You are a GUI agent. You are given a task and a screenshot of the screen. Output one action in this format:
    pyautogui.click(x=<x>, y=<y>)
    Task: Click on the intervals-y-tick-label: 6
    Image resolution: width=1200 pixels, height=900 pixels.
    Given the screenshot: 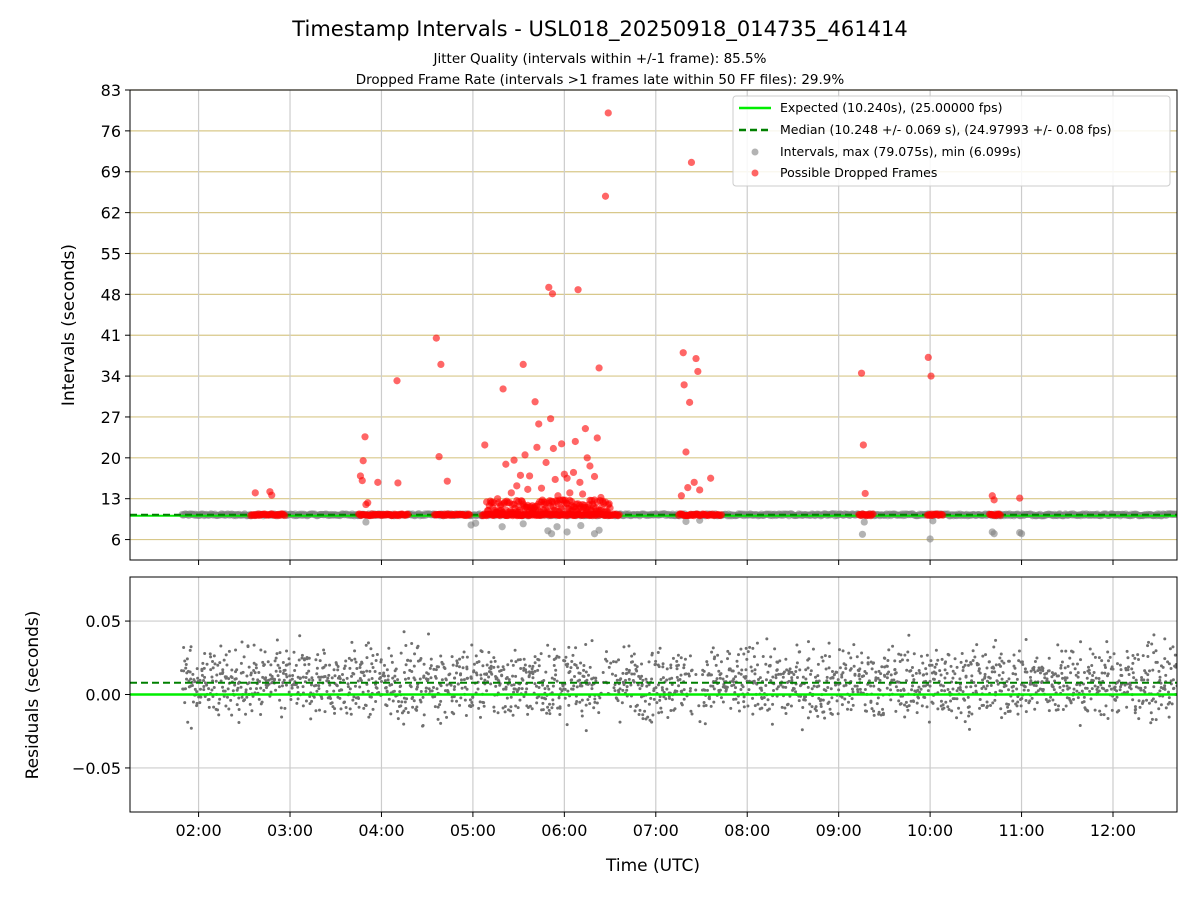 What is the action you would take?
    pyautogui.click(x=116, y=540)
    